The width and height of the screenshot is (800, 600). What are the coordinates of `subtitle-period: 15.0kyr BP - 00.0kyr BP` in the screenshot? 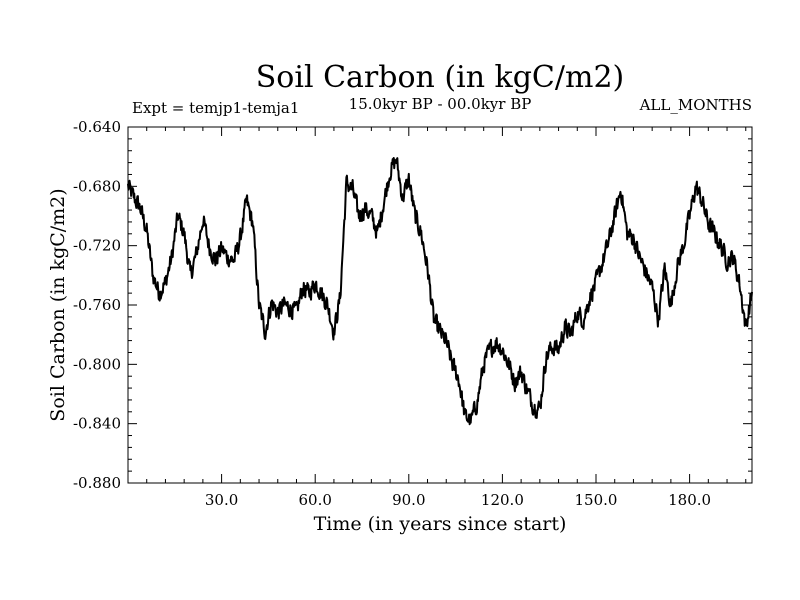 It's located at (440, 104).